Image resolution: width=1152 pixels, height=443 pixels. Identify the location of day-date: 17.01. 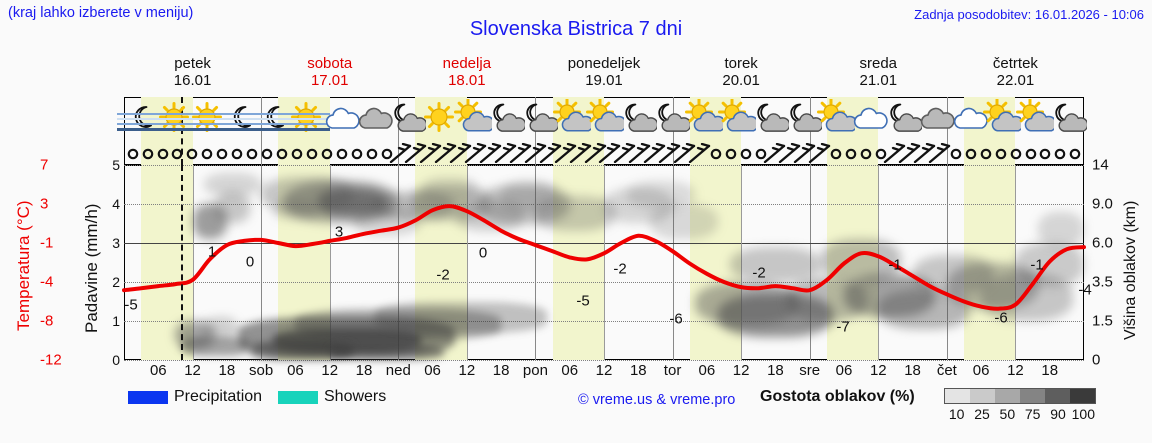
(329, 80).